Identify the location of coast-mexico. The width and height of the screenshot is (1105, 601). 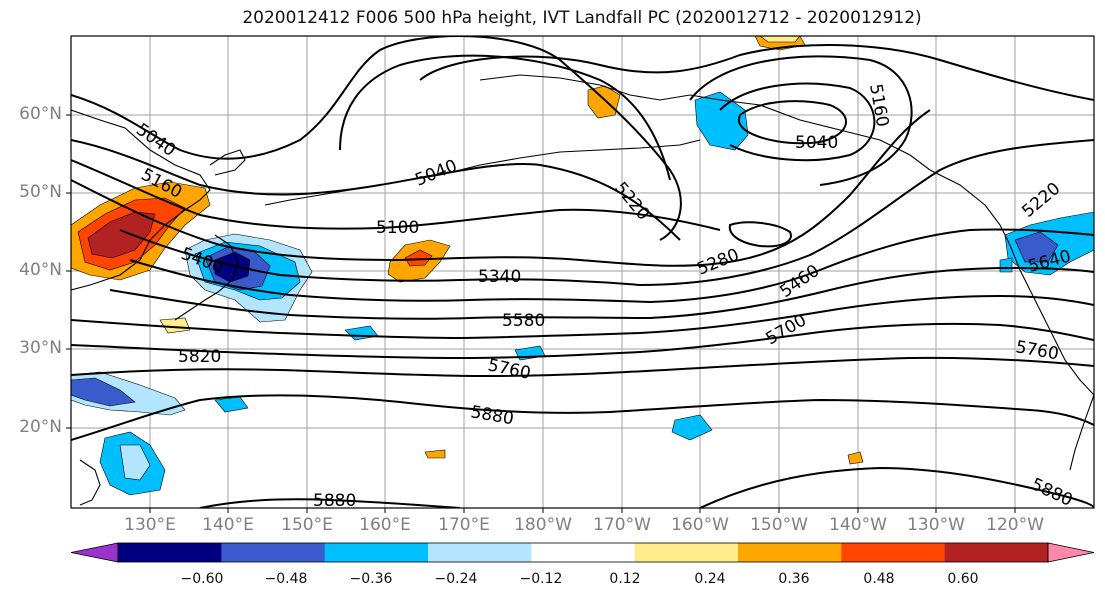
(1081, 432).